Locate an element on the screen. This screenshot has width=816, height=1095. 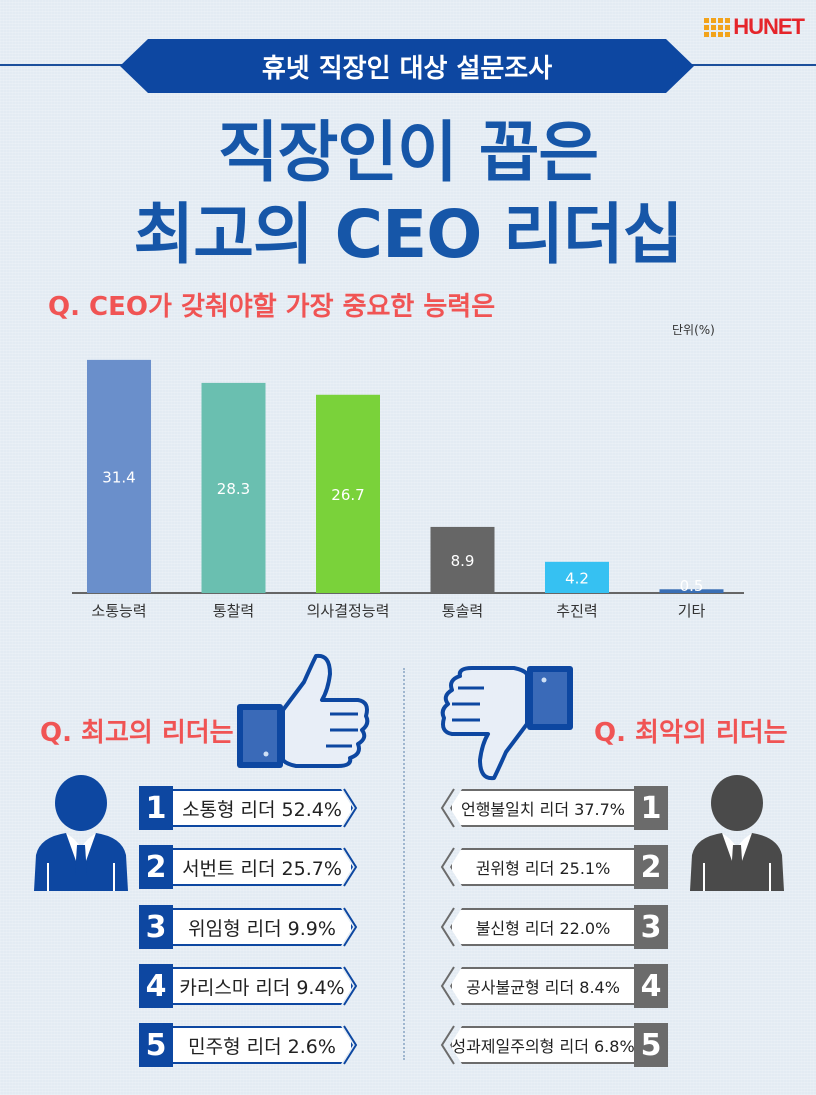
best-leader-item: 5 민주형 리더 2.6% is located at coordinates (246, 1045).